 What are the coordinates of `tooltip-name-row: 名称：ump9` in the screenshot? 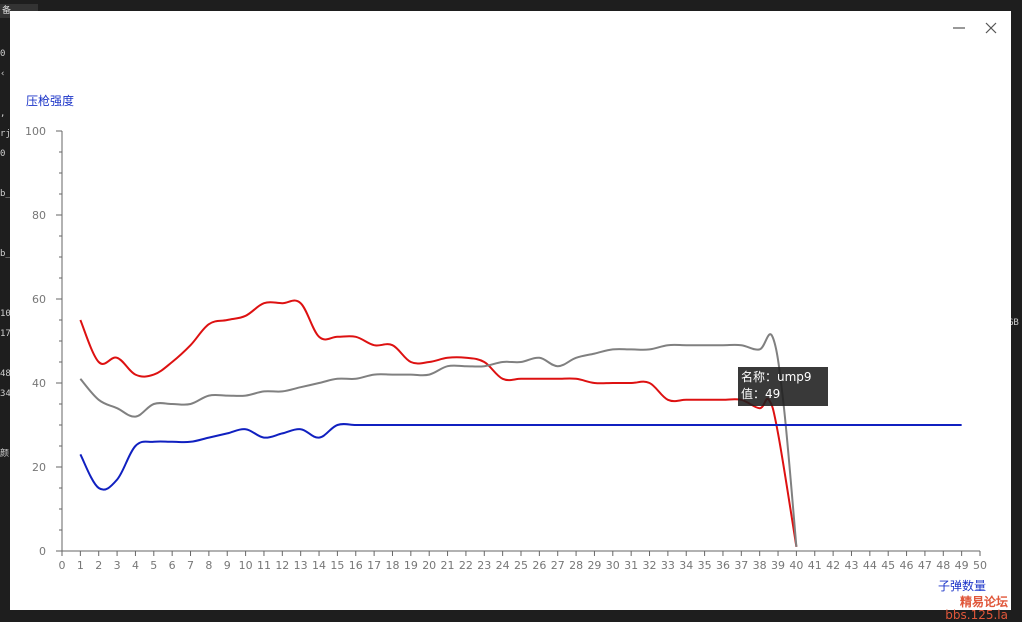 It's located at (784, 377).